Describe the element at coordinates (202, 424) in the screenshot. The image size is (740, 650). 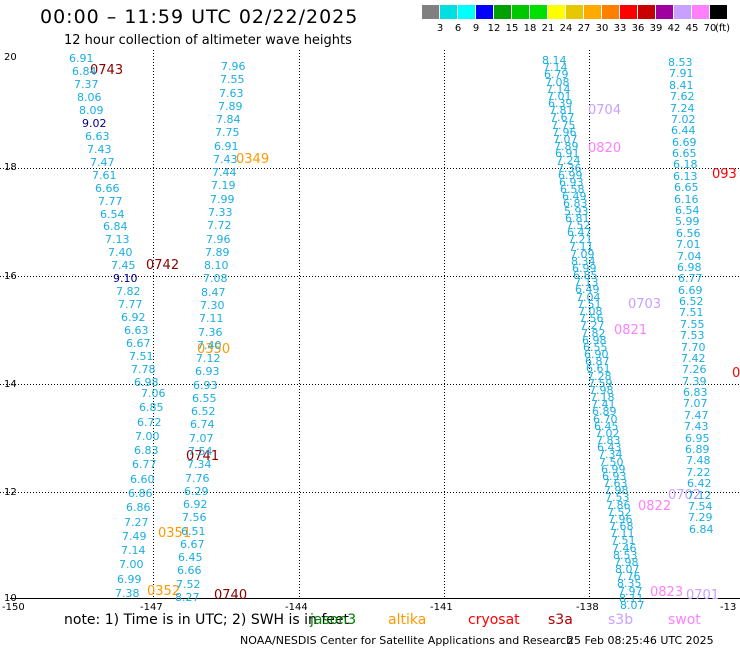
I see `wave-height-value: 6.74` at that location.